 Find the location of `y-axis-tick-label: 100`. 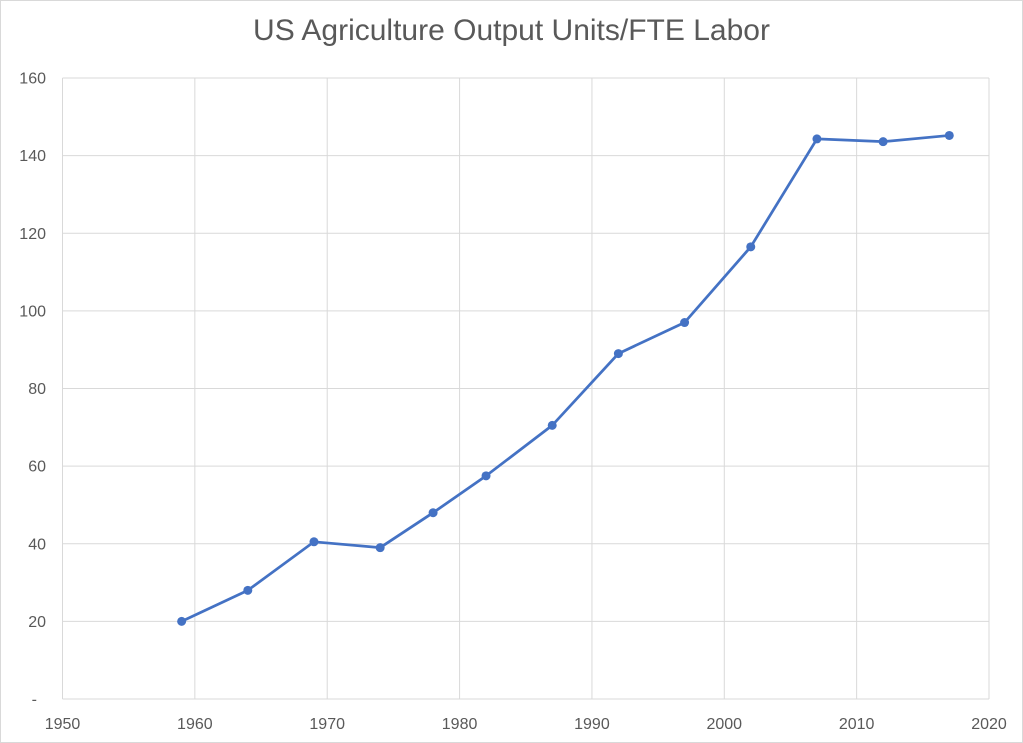

y-axis-tick-label: 100 is located at coordinates (32, 311).